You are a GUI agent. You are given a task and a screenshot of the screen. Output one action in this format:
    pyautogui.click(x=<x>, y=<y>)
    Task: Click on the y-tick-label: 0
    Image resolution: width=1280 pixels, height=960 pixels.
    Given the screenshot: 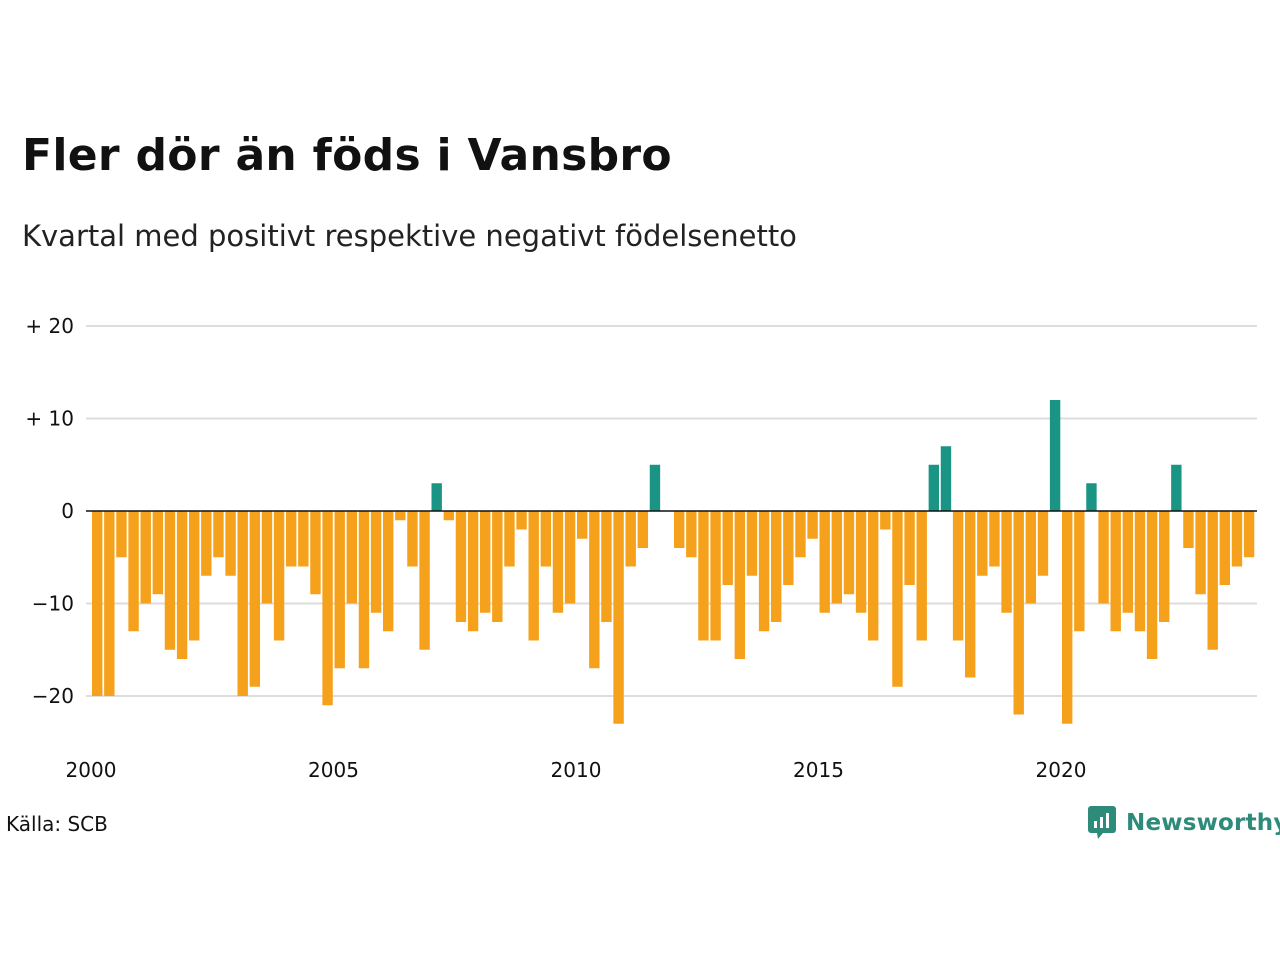 What is the action you would take?
    pyautogui.click(x=67, y=511)
    